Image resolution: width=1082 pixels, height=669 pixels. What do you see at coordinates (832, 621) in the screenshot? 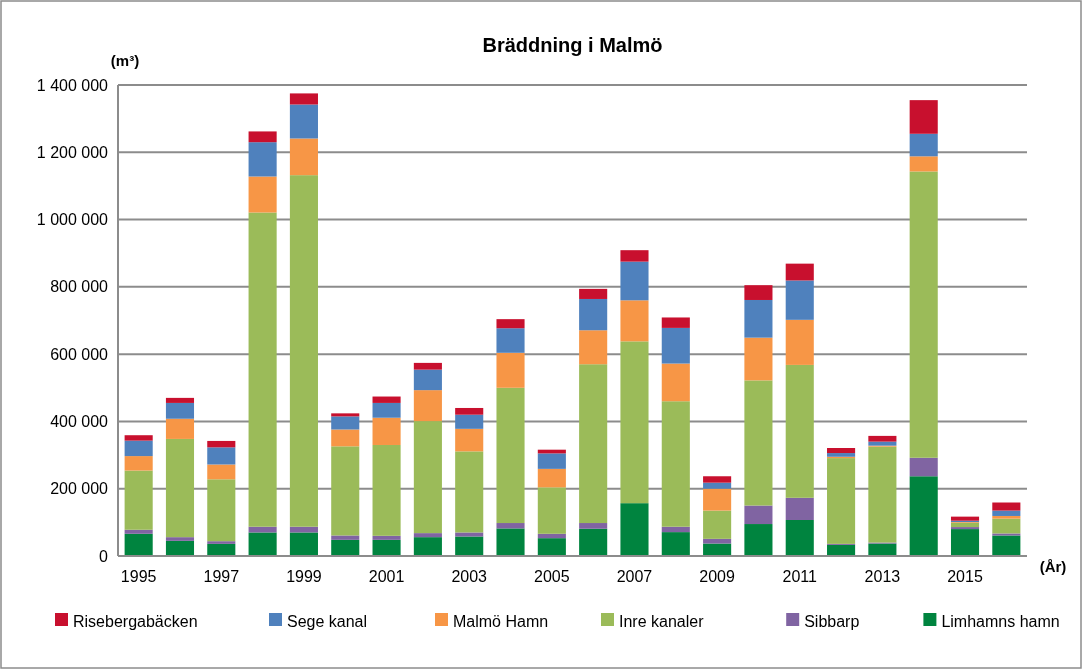
I see `legend-label: Sibbarp` at bounding box center [832, 621].